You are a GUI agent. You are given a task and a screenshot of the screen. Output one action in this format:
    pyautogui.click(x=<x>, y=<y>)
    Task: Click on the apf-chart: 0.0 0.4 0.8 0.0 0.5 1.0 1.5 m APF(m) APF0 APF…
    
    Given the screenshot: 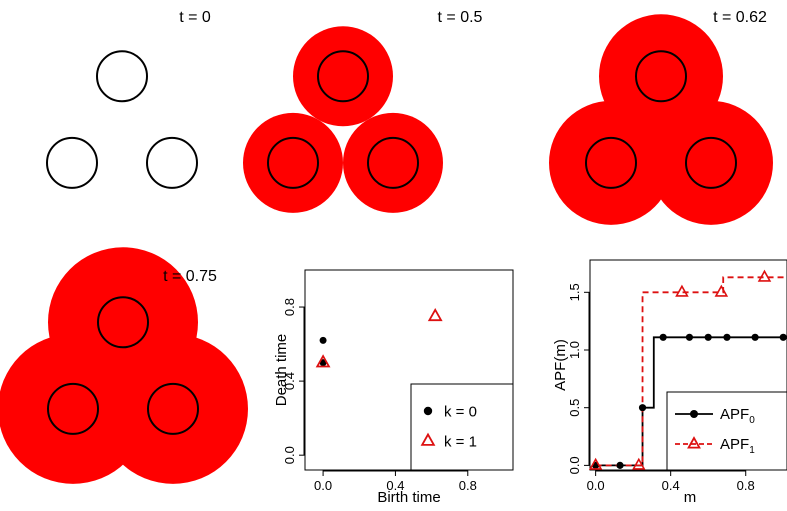 What is the action you would take?
    pyautogui.click(x=669, y=382)
    